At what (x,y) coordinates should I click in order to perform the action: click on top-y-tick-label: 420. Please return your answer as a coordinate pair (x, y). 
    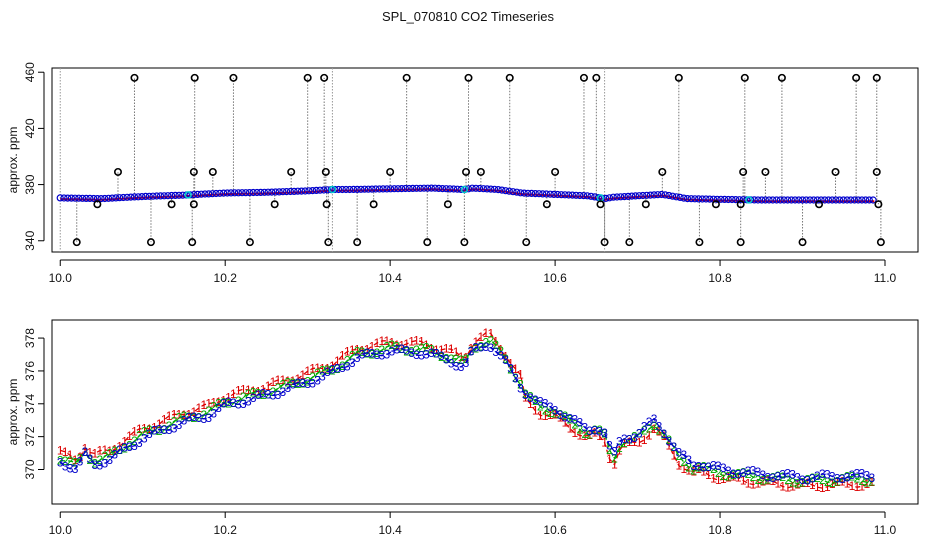
    Looking at the image, I should click on (30, 128).